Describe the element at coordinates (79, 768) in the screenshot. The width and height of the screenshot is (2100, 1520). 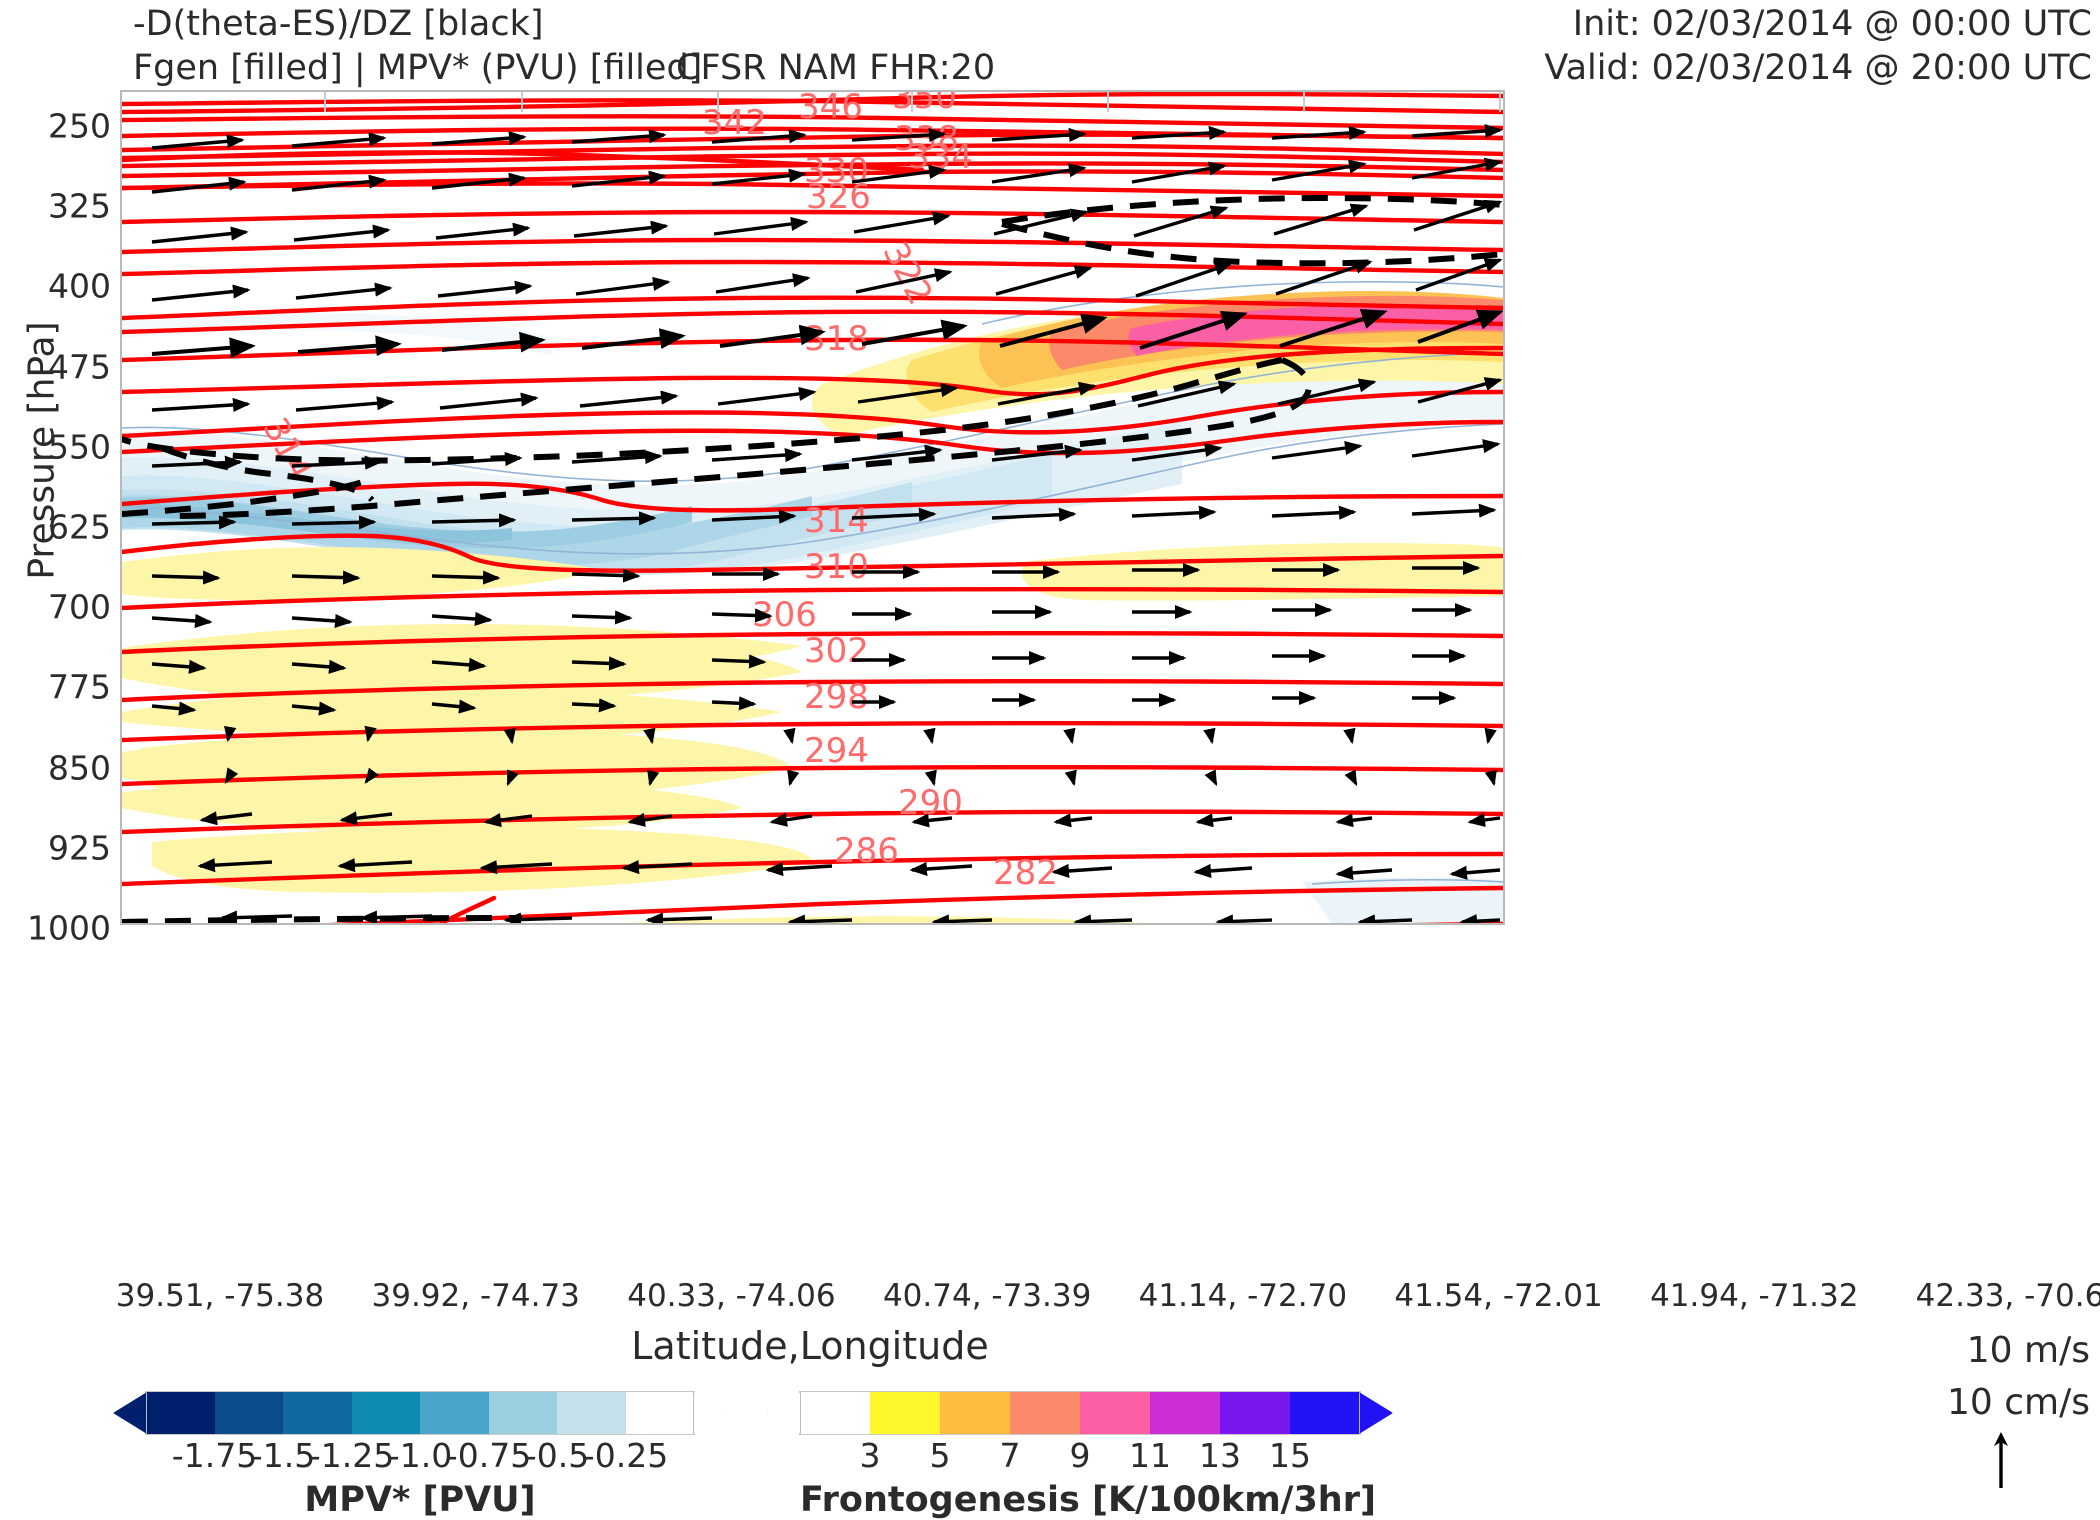
I see `y-axis-tick: 850` at that location.